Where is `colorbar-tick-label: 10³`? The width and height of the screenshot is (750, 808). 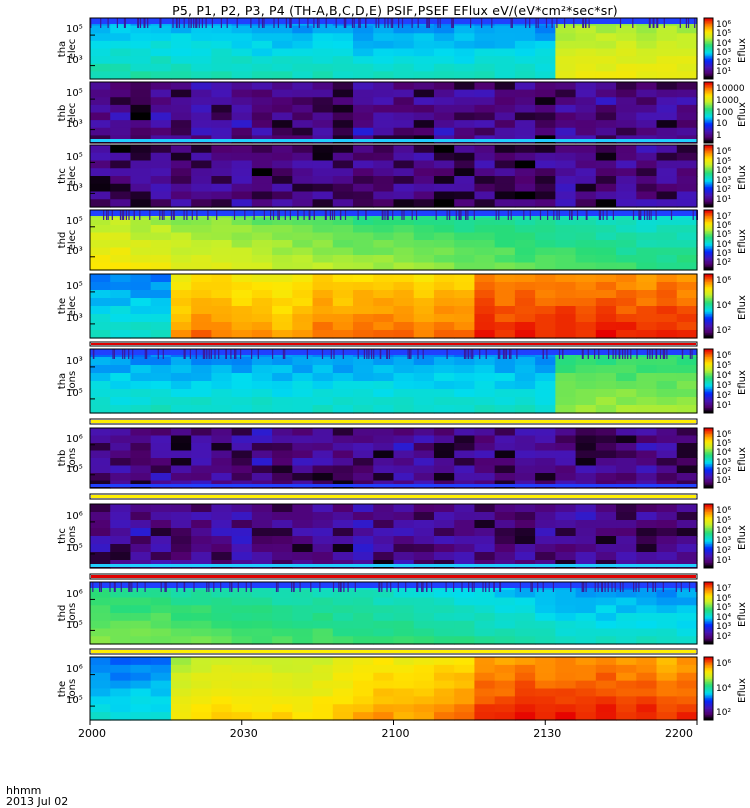 colorbar-tick-label: 10³ is located at coordinates (724, 386).